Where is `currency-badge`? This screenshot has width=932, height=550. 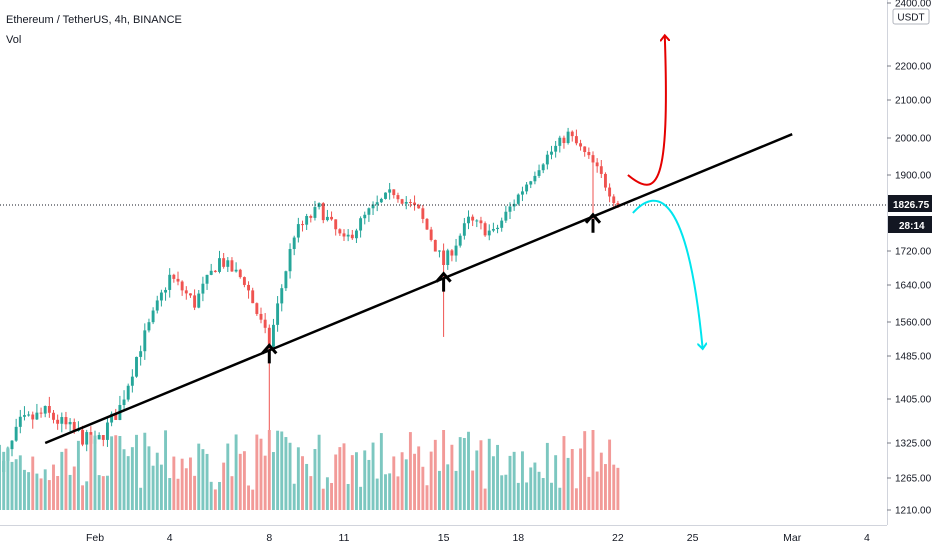
currency-badge is located at coordinates (911, 16).